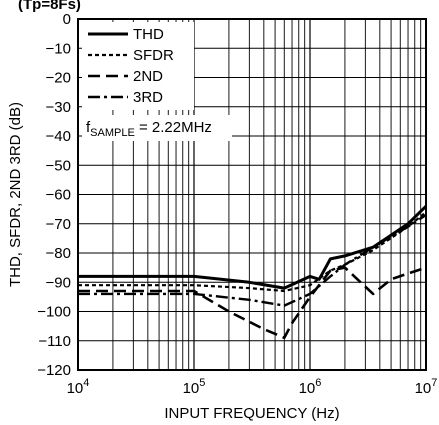 The height and width of the screenshot is (425, 439). What do you see at coordinates (434, 383) in the screenshot?
I see `x-tick-exponent: 7` at bounding box center [434, 383].